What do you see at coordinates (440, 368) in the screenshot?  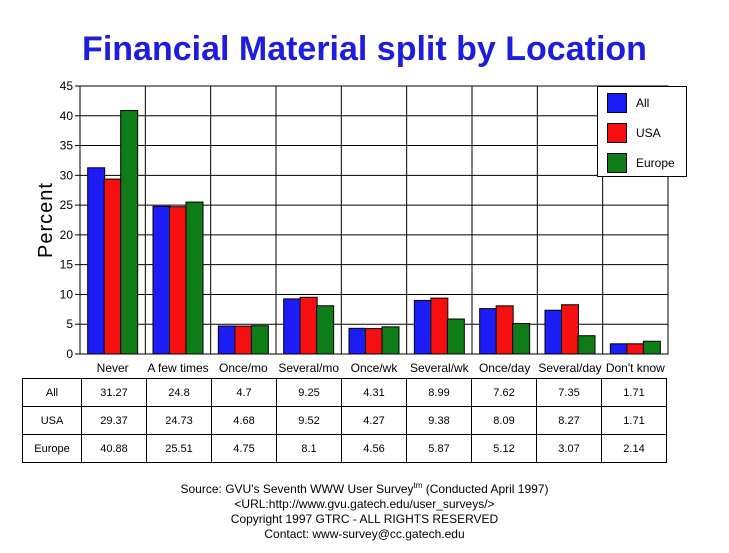 I see `x-tick-label: Several/wk` at bounding box center [440, 368].